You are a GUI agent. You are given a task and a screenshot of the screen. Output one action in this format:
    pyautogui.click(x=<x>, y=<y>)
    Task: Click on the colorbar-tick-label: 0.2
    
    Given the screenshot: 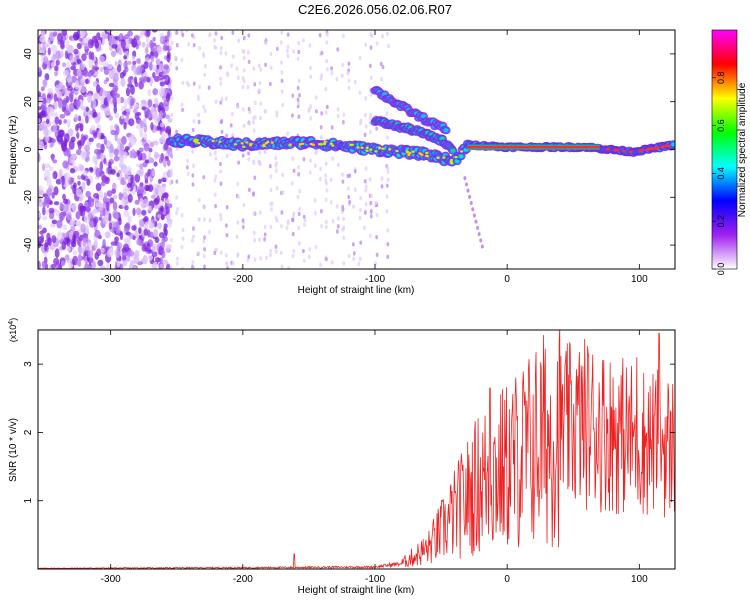 What is the action you would take?
    pyautogui.click(x=721, y=221)
    